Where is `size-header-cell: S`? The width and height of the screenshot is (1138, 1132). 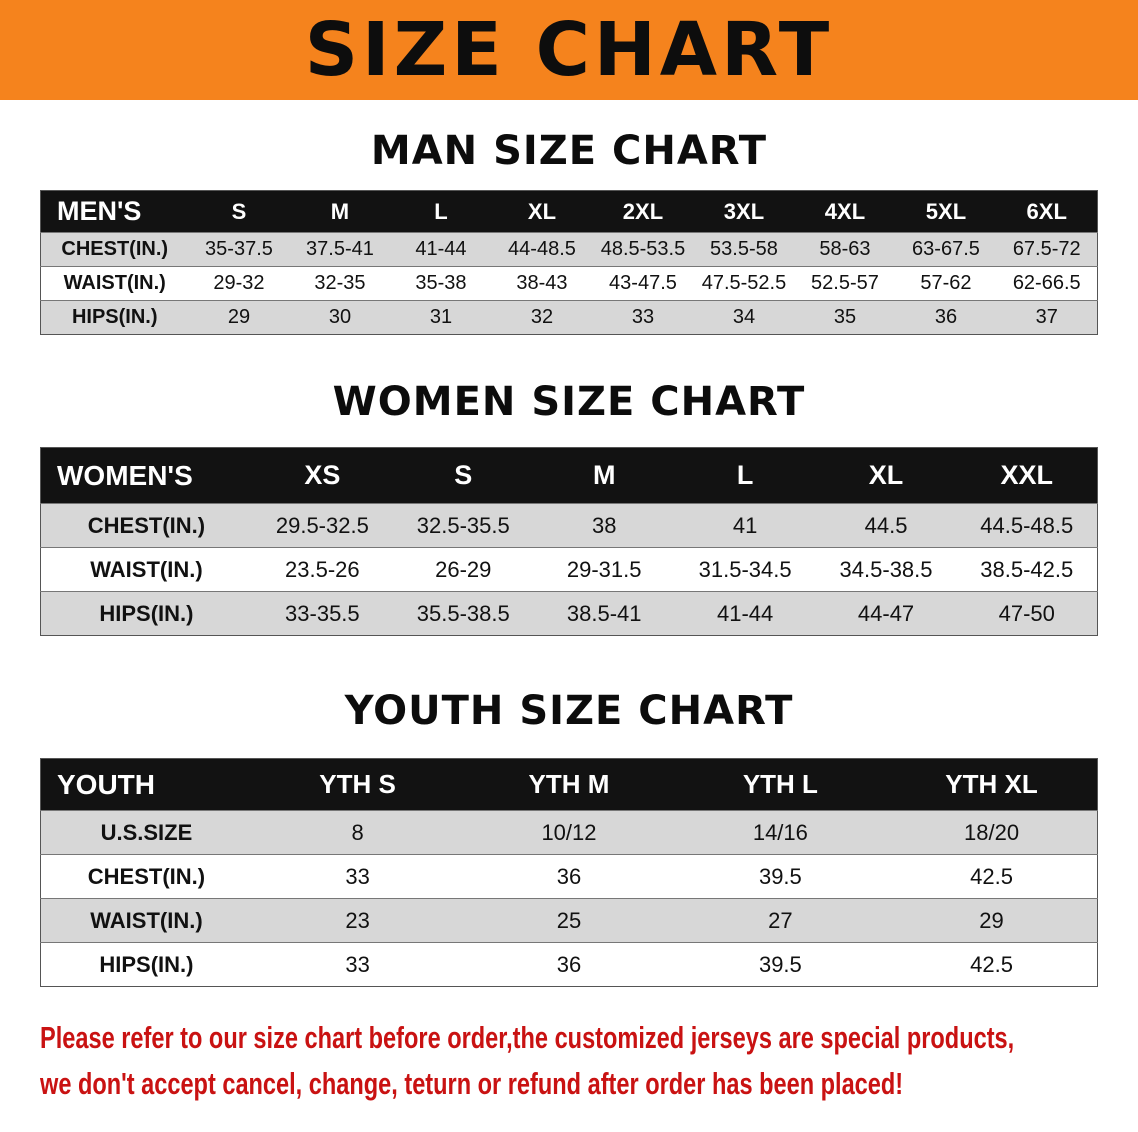
size-header-cell: S is located at coordinates (463, 475).